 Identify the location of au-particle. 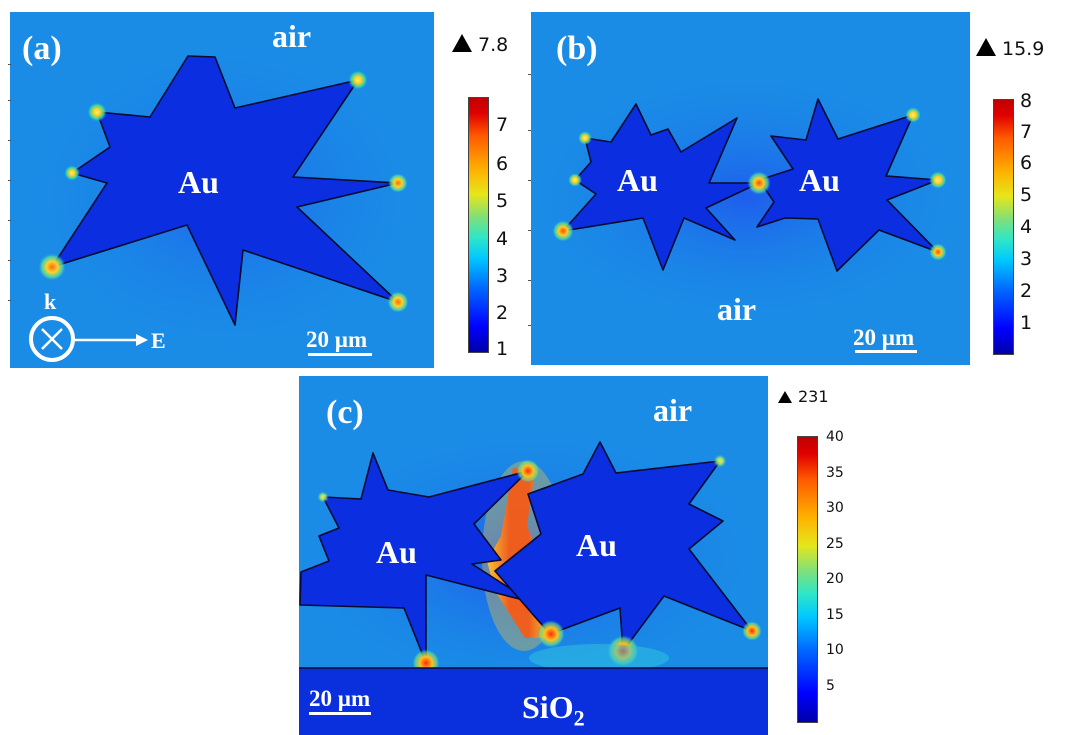
(225, 190).